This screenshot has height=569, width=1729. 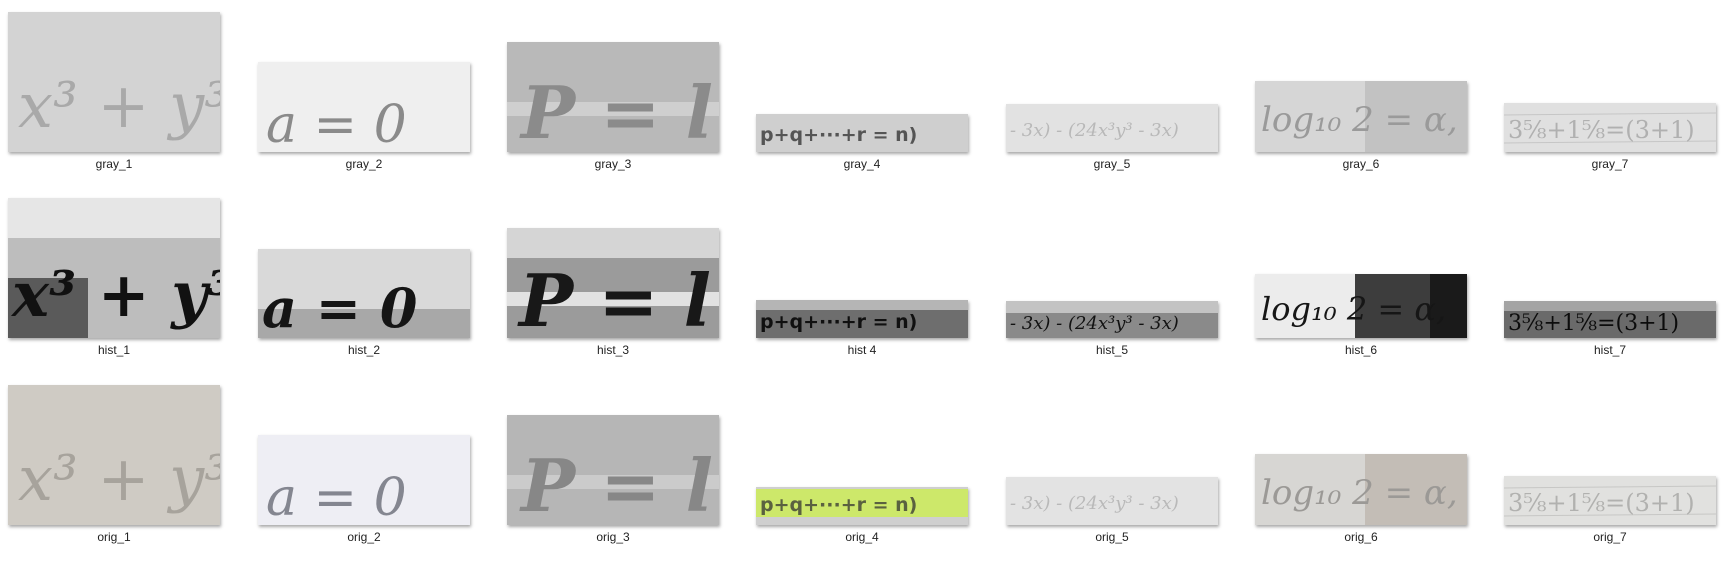 I want to click on file-name: orig_2, so click(x=364, y=537).